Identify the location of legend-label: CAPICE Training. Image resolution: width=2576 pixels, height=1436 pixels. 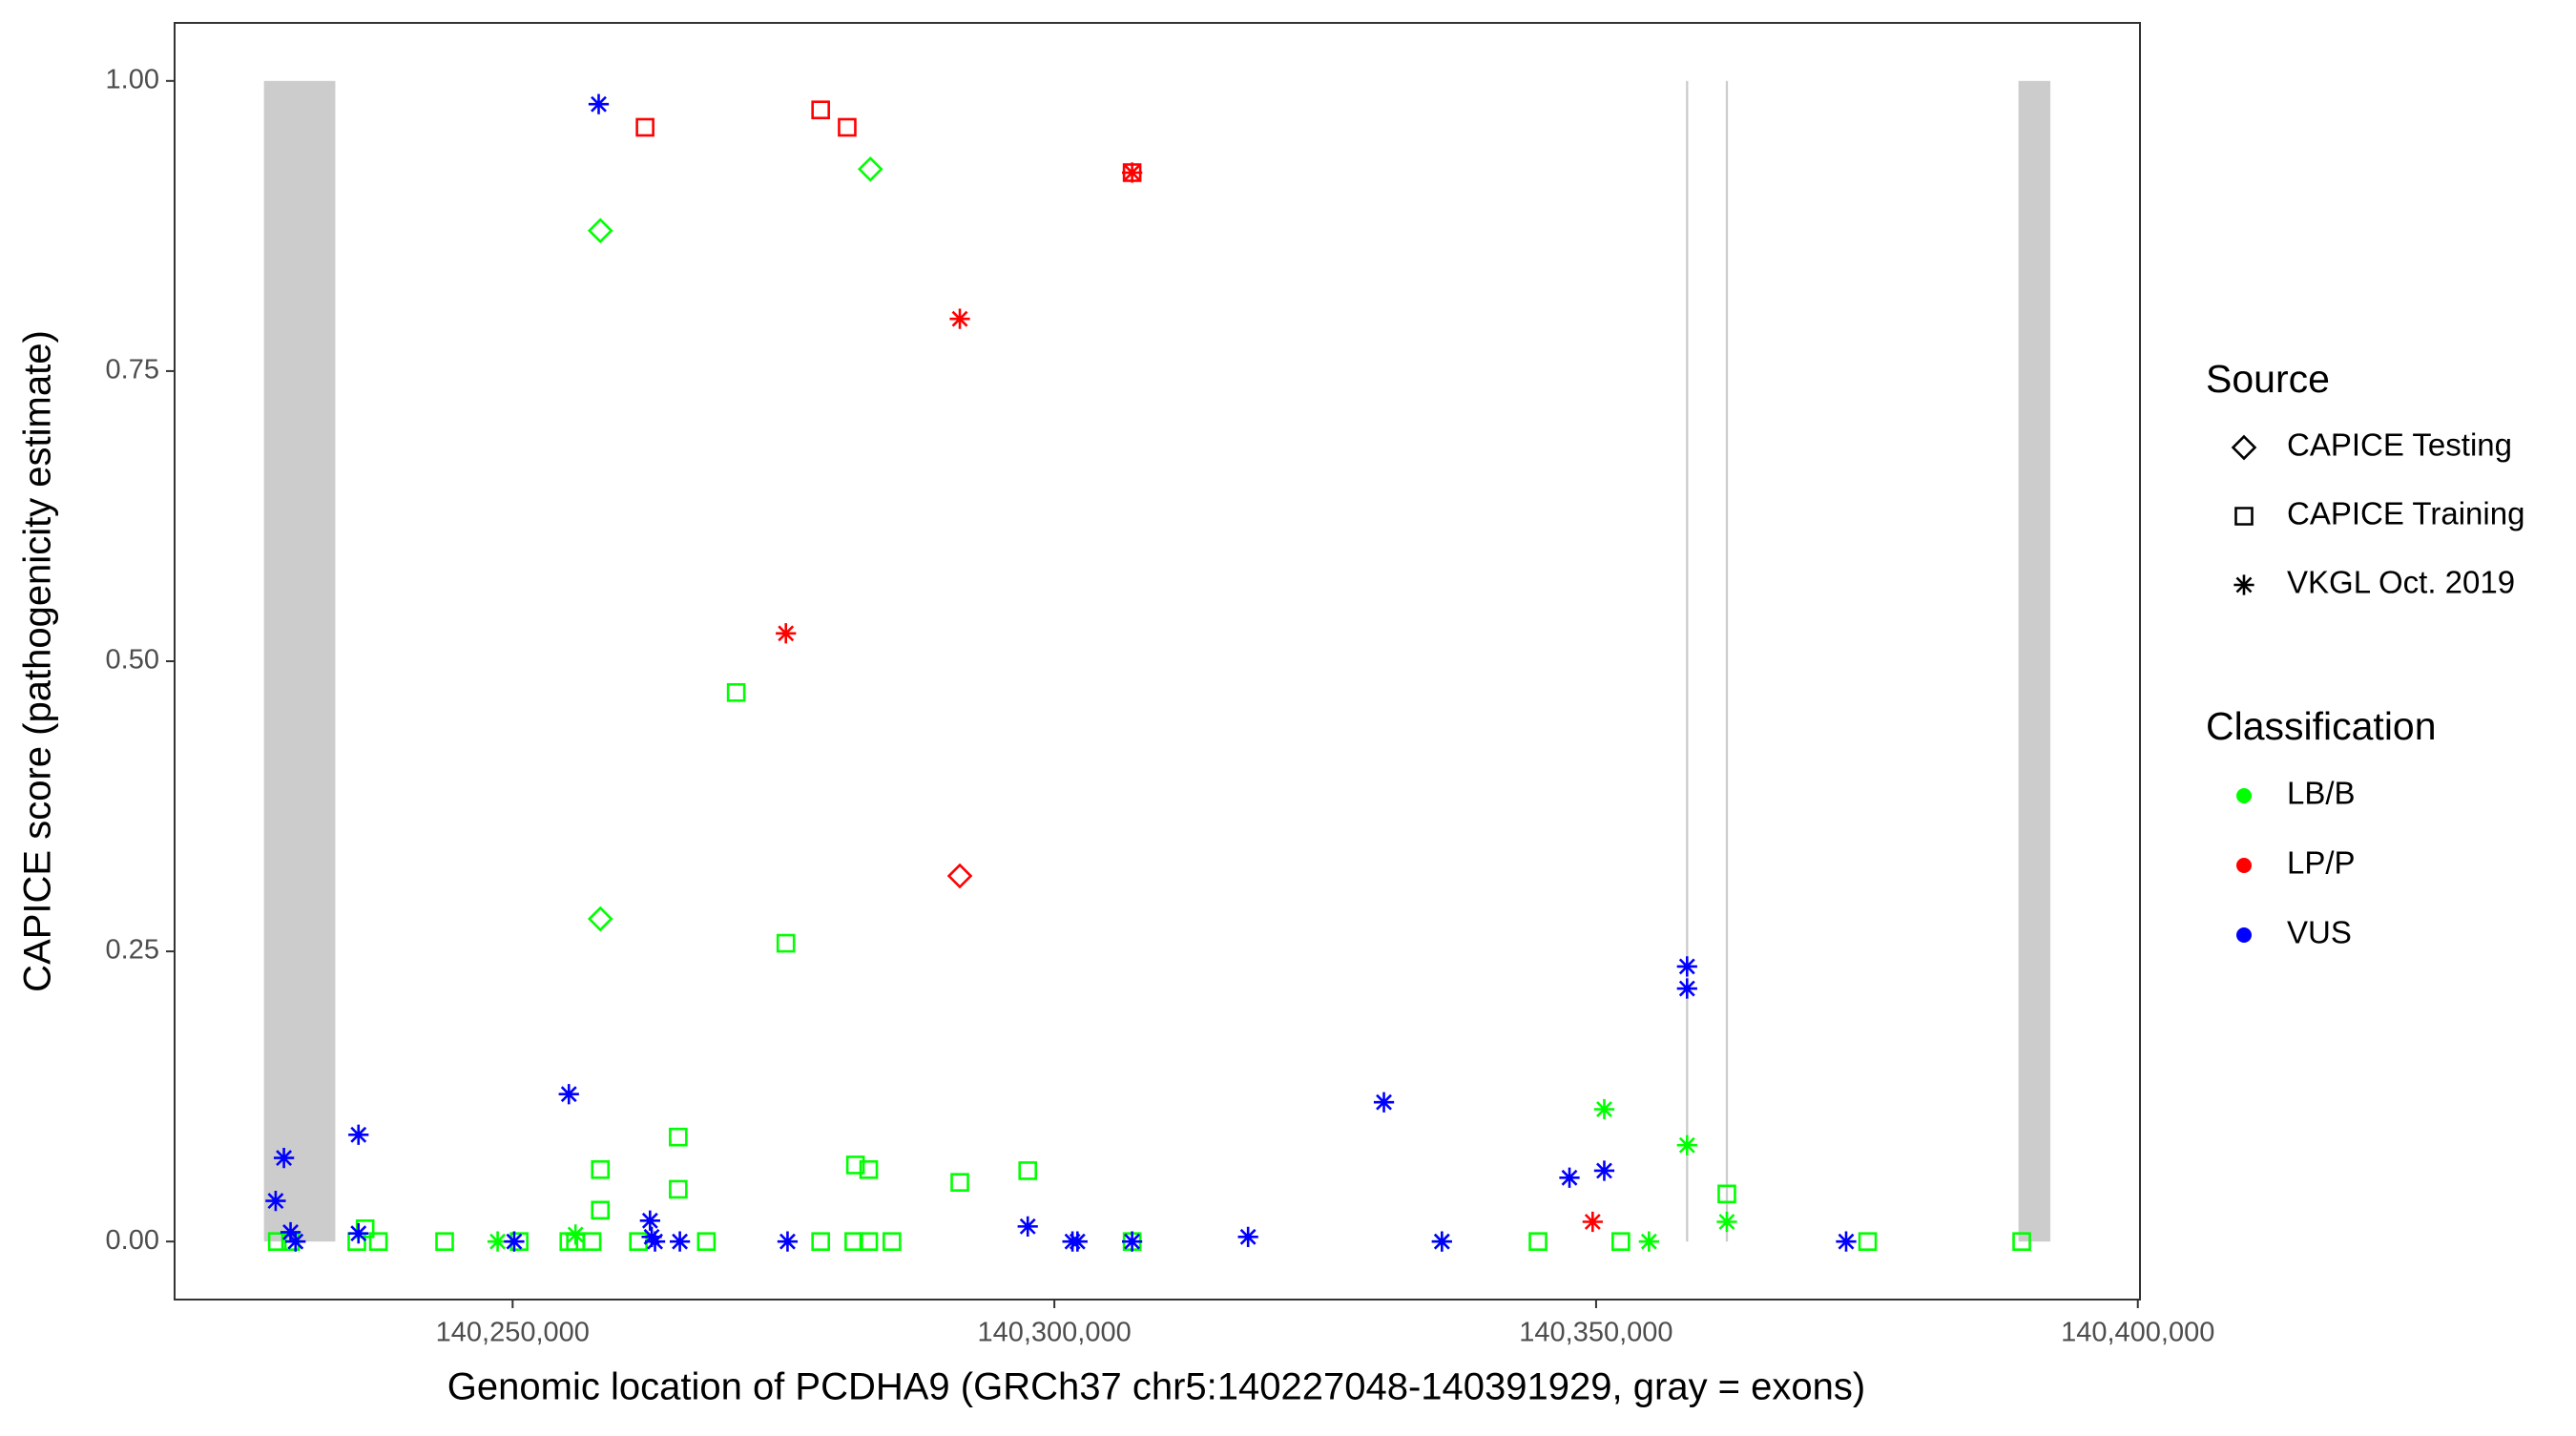
(2405, 513).